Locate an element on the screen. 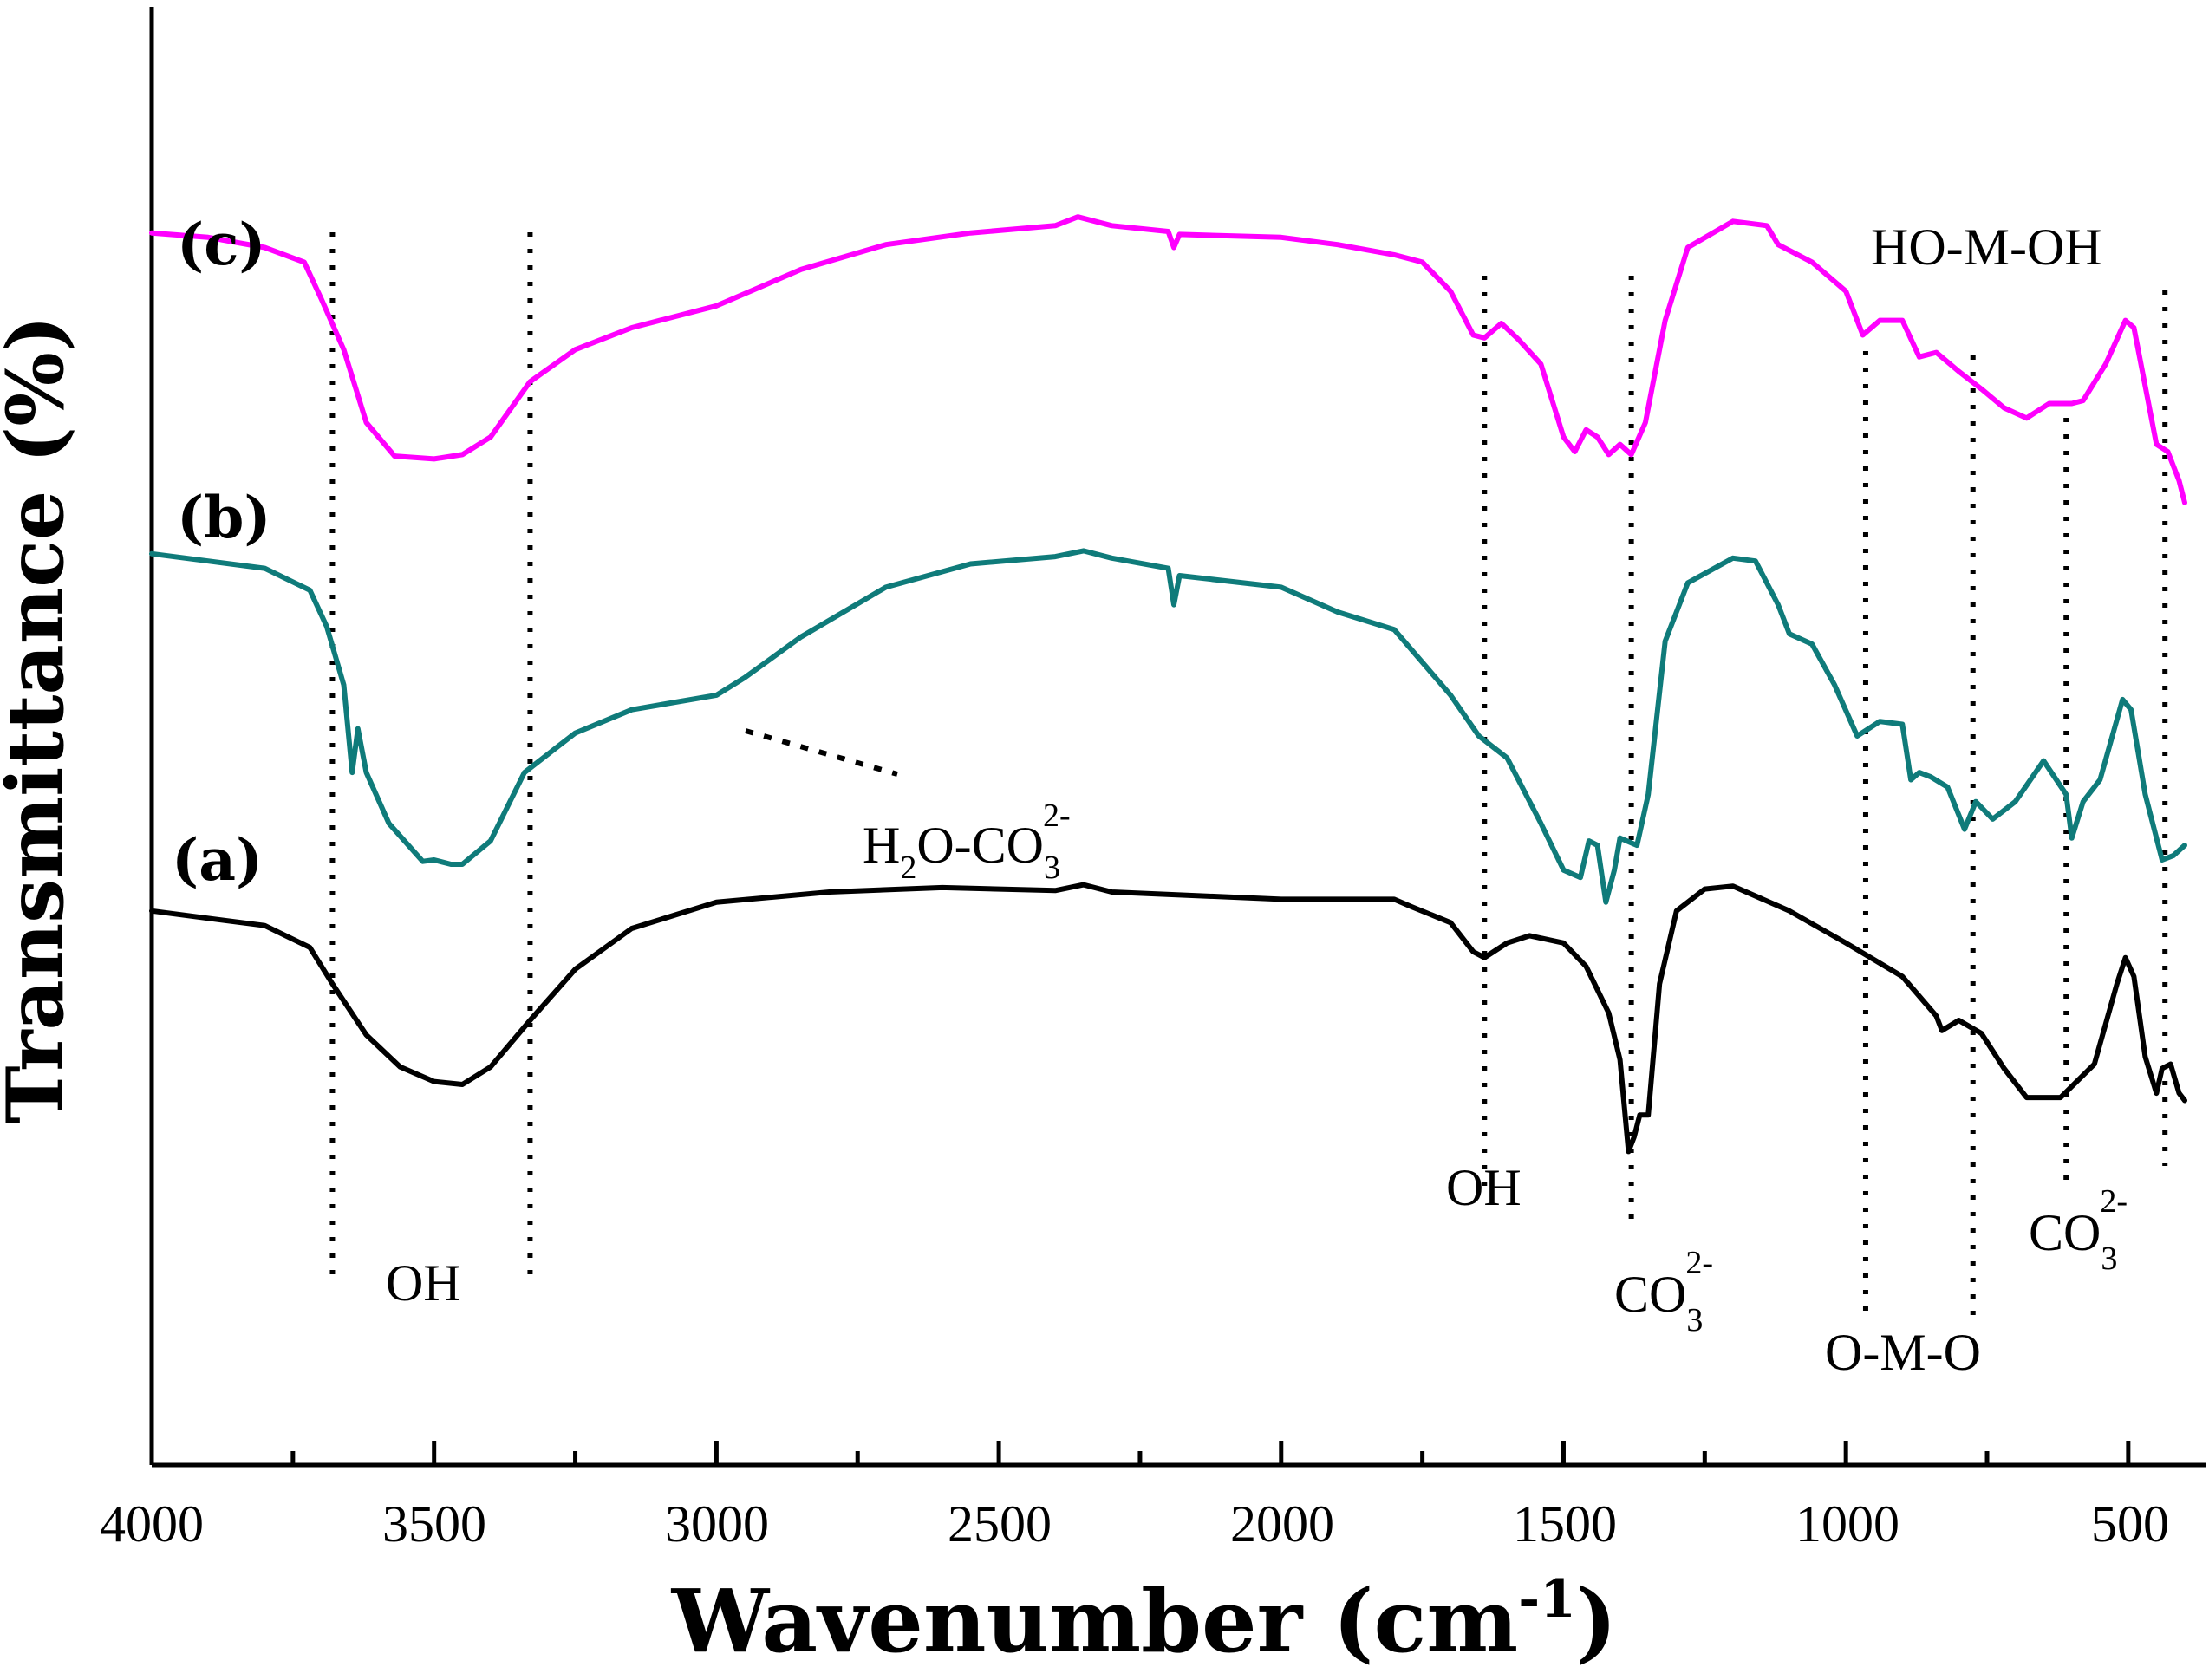 The width and height of the screenshot is (2209, 1680). x-tick-label: 3500 is located at coordinates (434, 1524).